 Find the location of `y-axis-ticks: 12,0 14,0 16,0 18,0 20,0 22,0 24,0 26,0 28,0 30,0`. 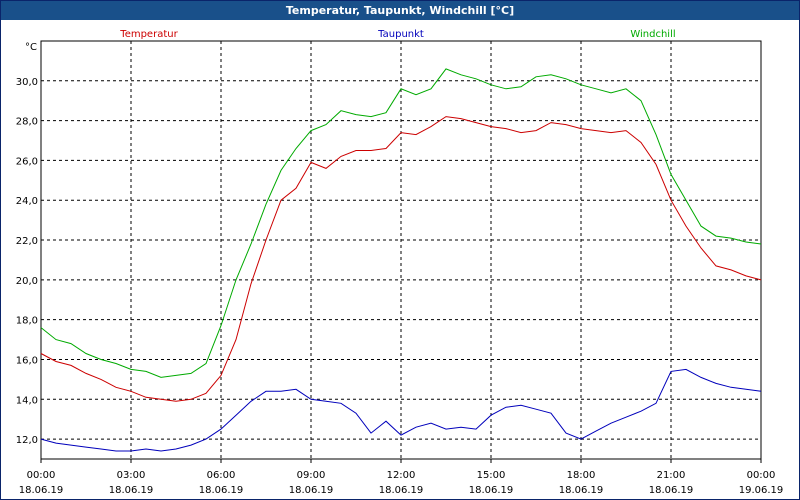

y-axis-ticks: 12,0 14,0 16,0 18,0 20,0 22,0 24,0 26,0 28,0 30,0 is located at coordinates (27, 261).